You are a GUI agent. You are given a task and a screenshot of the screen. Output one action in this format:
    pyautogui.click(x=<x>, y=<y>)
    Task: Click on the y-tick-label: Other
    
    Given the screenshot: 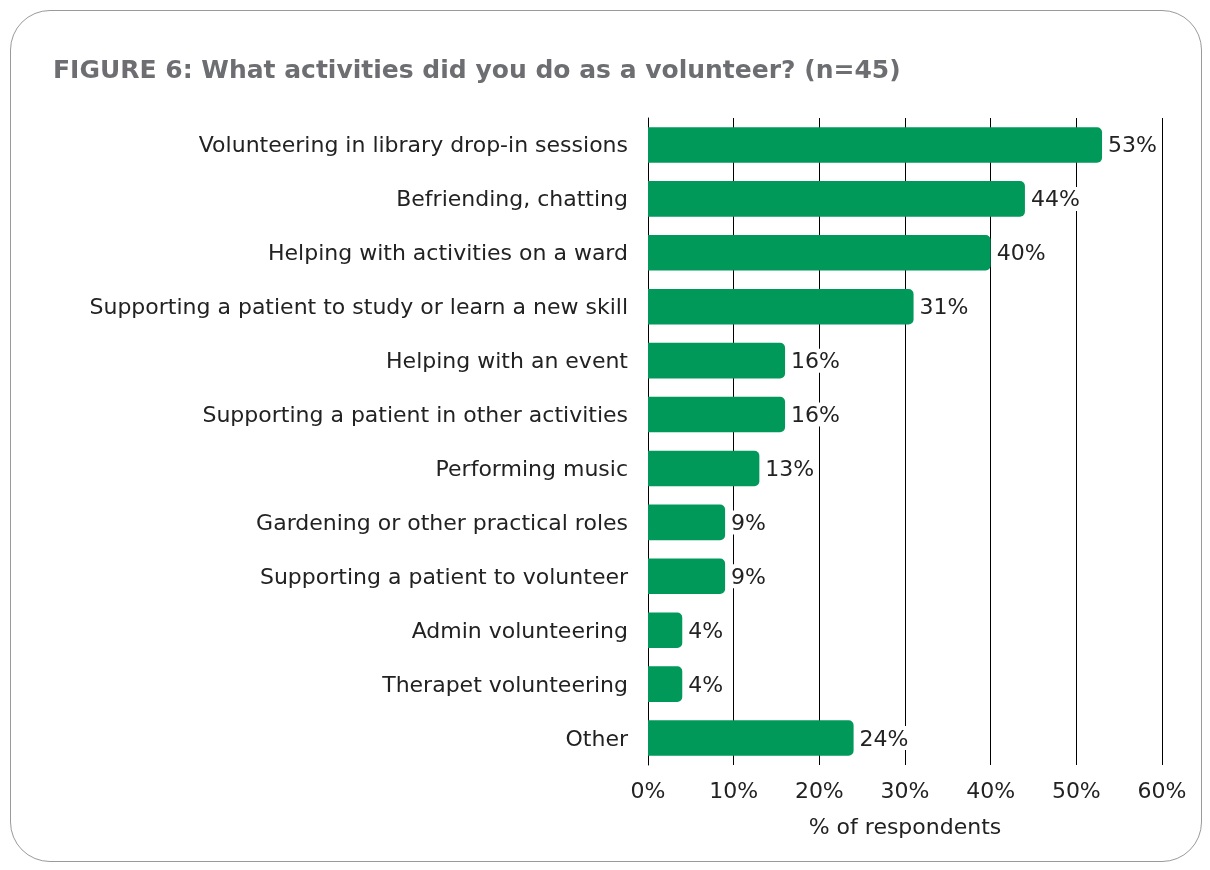 What is the action you would take?
    pyautogui.click(x=597, y=738)
    